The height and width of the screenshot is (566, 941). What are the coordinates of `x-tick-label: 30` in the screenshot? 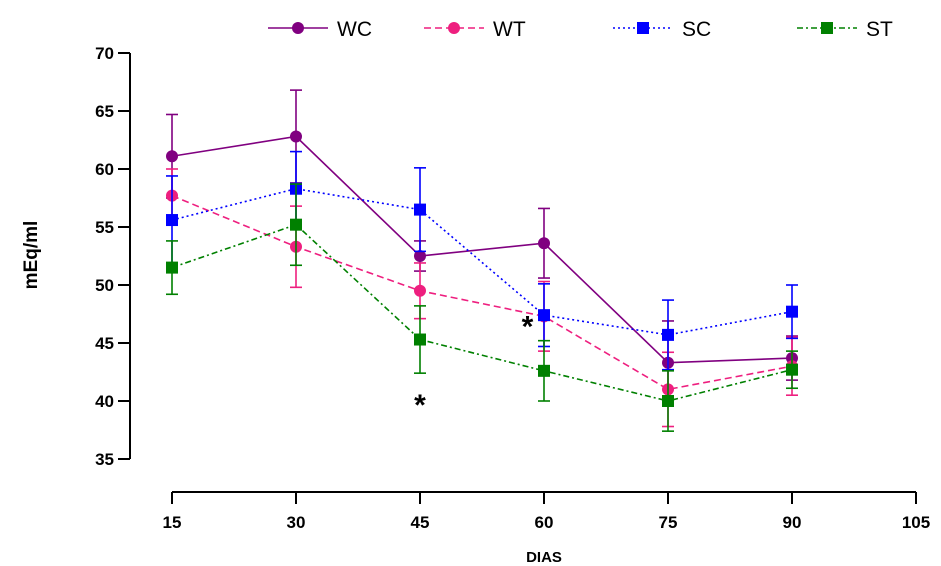 It's located at (296, 522).